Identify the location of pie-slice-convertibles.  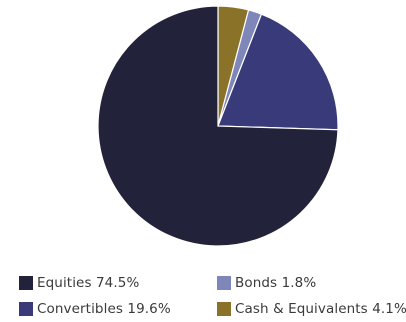
(278, 72).